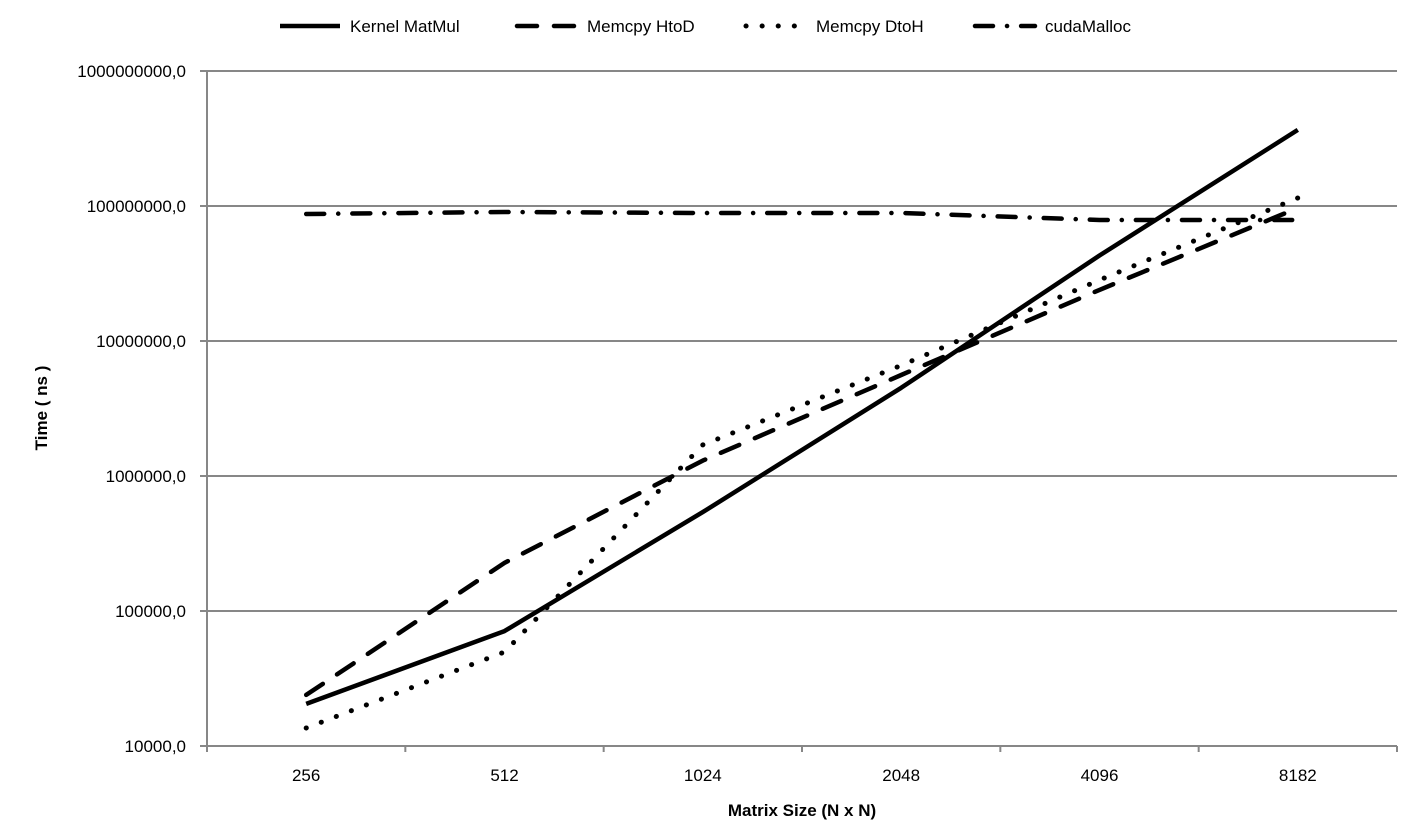  I want to click on y-tick-label: 10000,0, so click(155, 746).